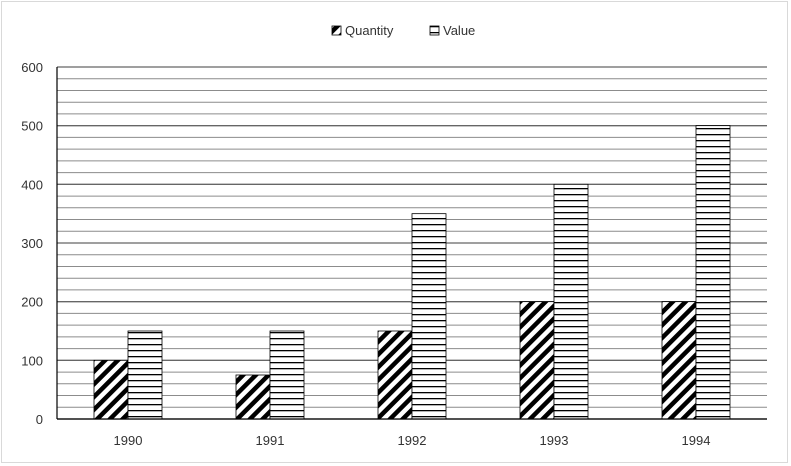 The height and width of the screenshot is (466, 791). Describe the element at coordinates (459, 30) in the screenshot. I see `legend-label-value: Value` at that location.